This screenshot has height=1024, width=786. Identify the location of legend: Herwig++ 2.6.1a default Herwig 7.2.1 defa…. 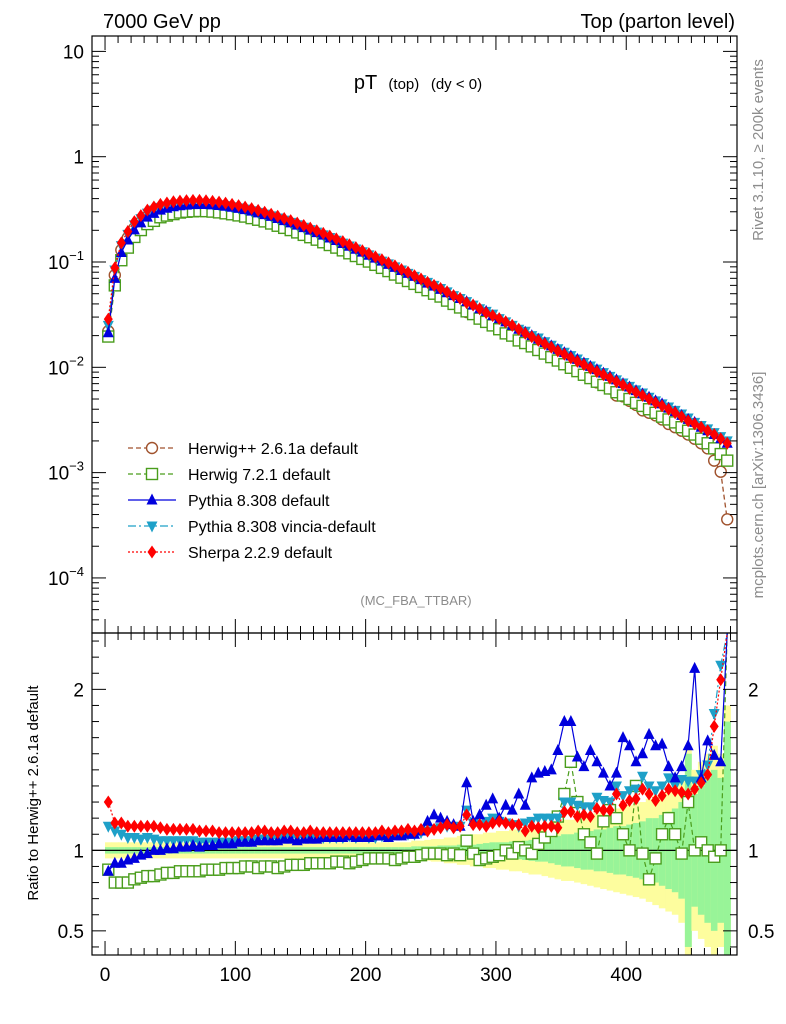
(252, 501).